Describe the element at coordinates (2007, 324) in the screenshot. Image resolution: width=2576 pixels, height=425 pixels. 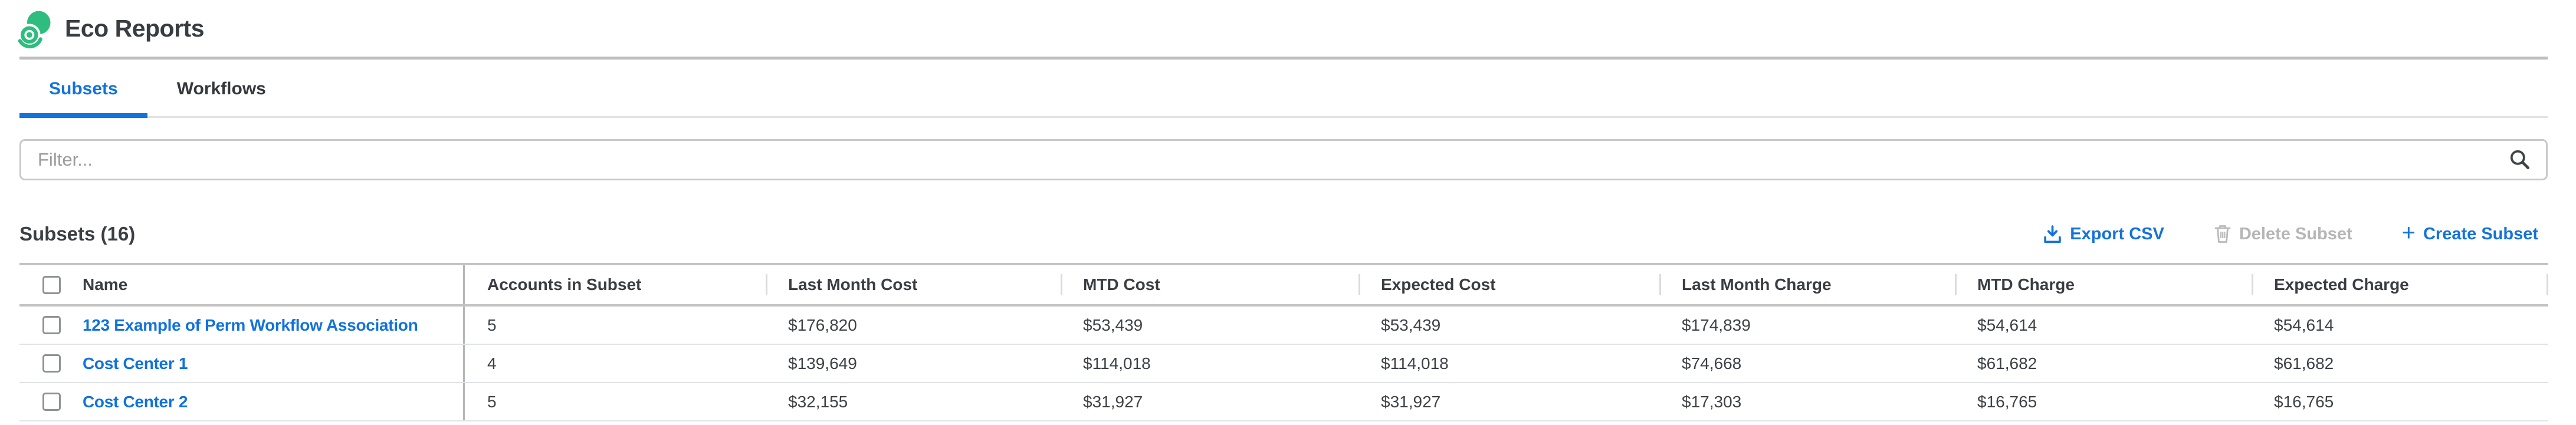
I see `mtd-charge-cell: $54,614` at that location.